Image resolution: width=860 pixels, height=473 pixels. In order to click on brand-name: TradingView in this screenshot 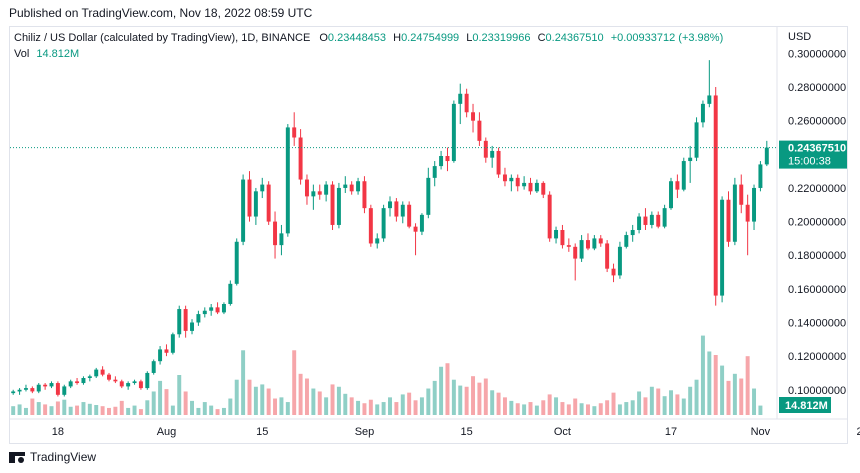, I will do `click(63, 457)`.